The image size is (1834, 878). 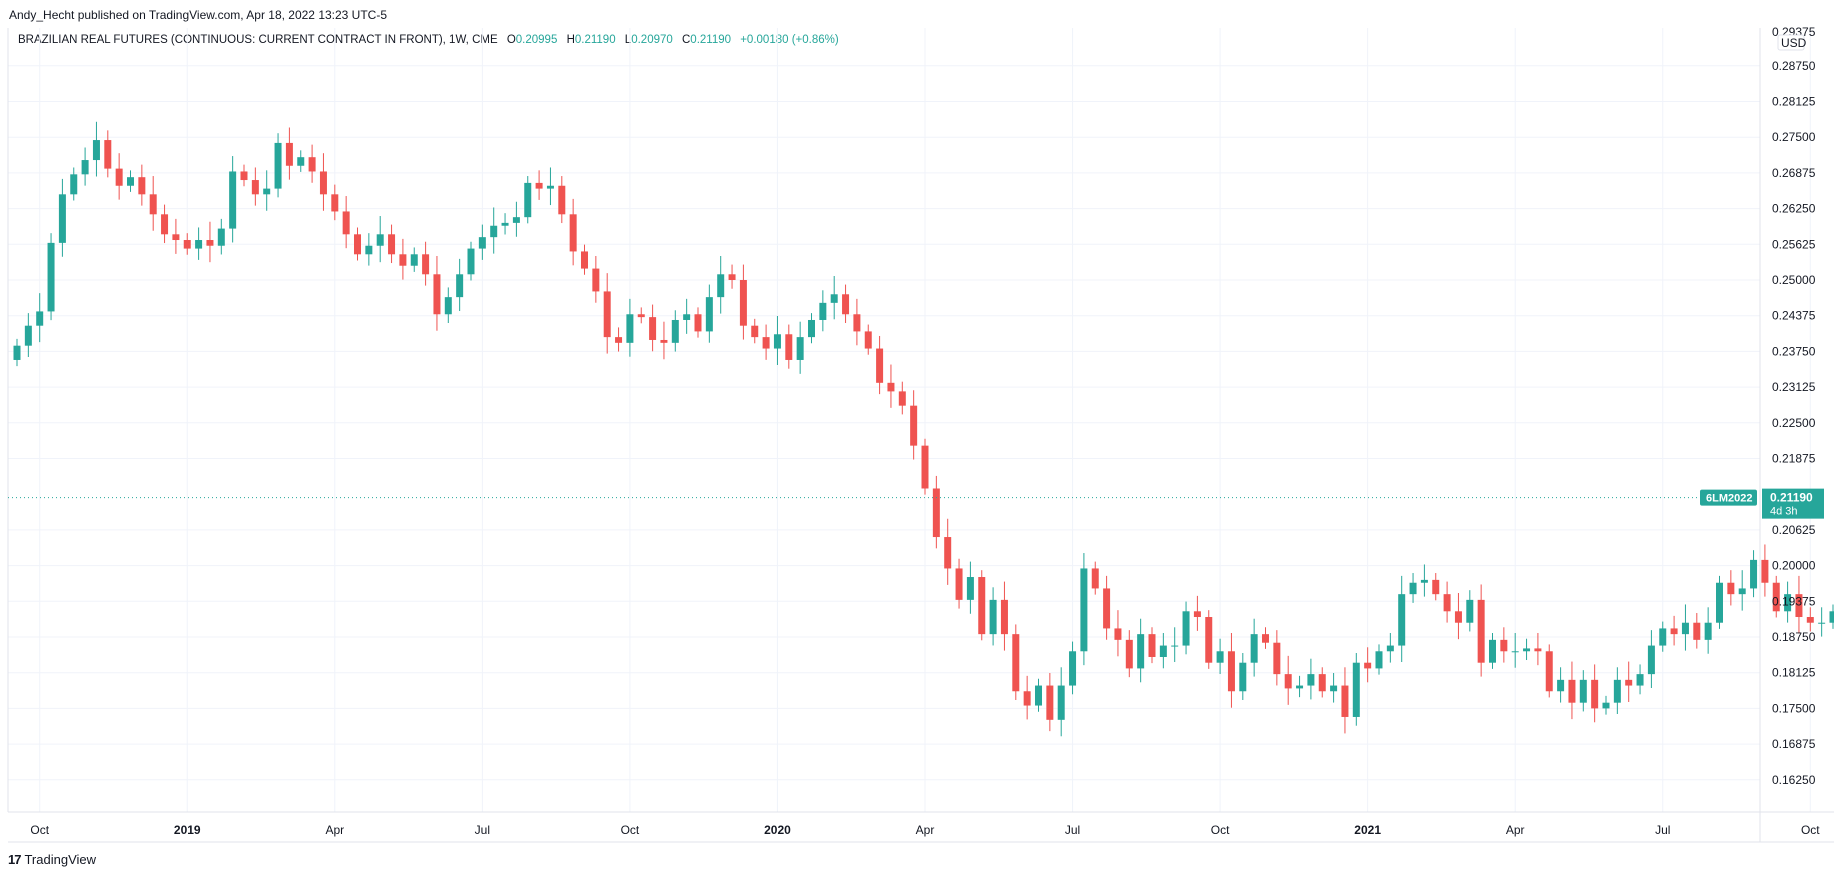 I want to click on close-label: C, so click(x=686, y=40).